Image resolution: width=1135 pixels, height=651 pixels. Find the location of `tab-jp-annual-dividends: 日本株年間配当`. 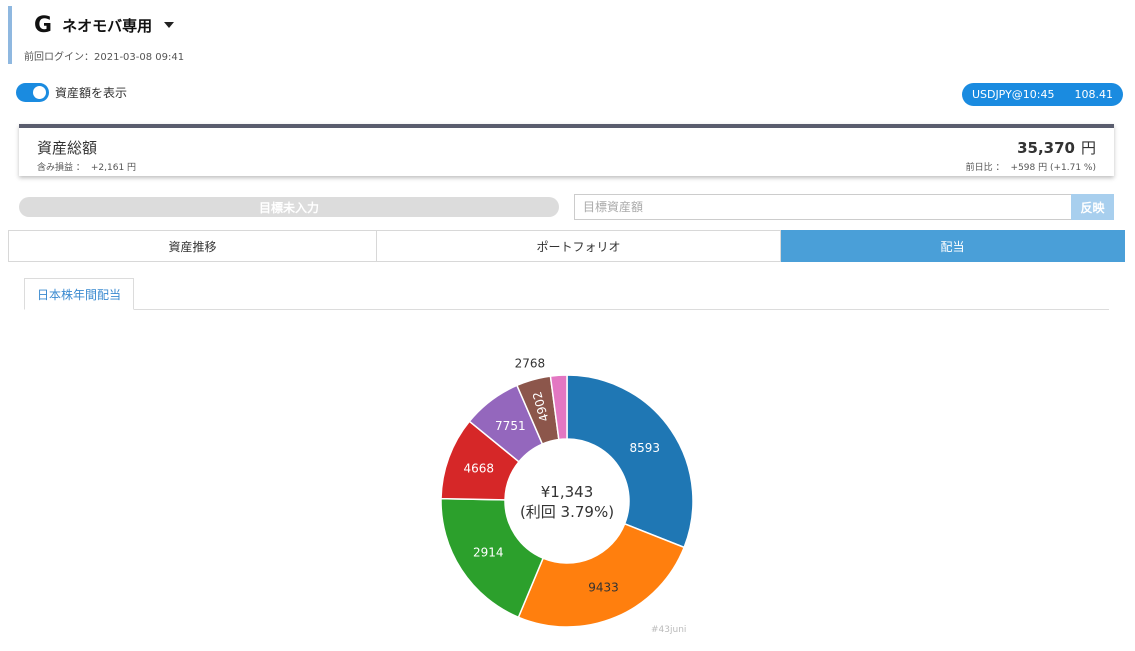

tab-jp-annual-dividends: 日本株年間配当 is located at coordinates (79, 294).